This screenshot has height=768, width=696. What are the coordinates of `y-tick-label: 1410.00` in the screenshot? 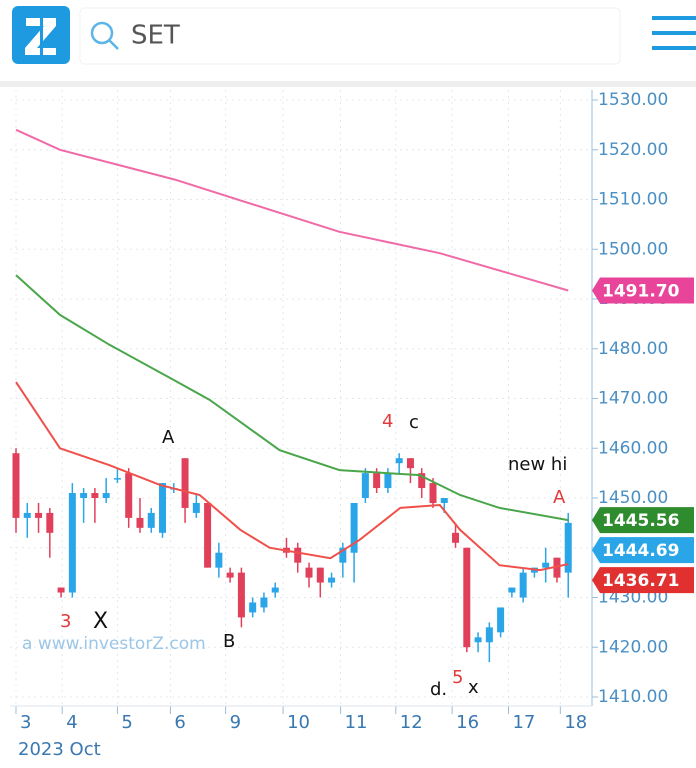 It's located at (633, 697).